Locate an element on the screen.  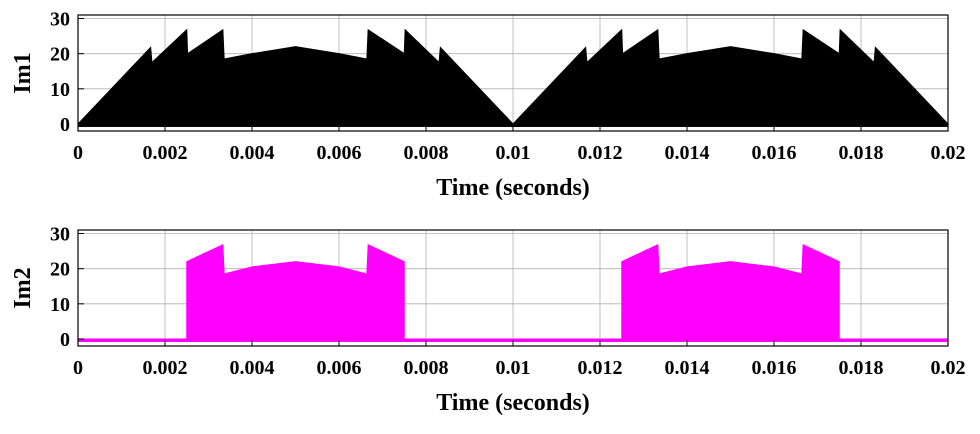
x-axis-label-im1: Time (seconds) is located at coordinates (513, 188).